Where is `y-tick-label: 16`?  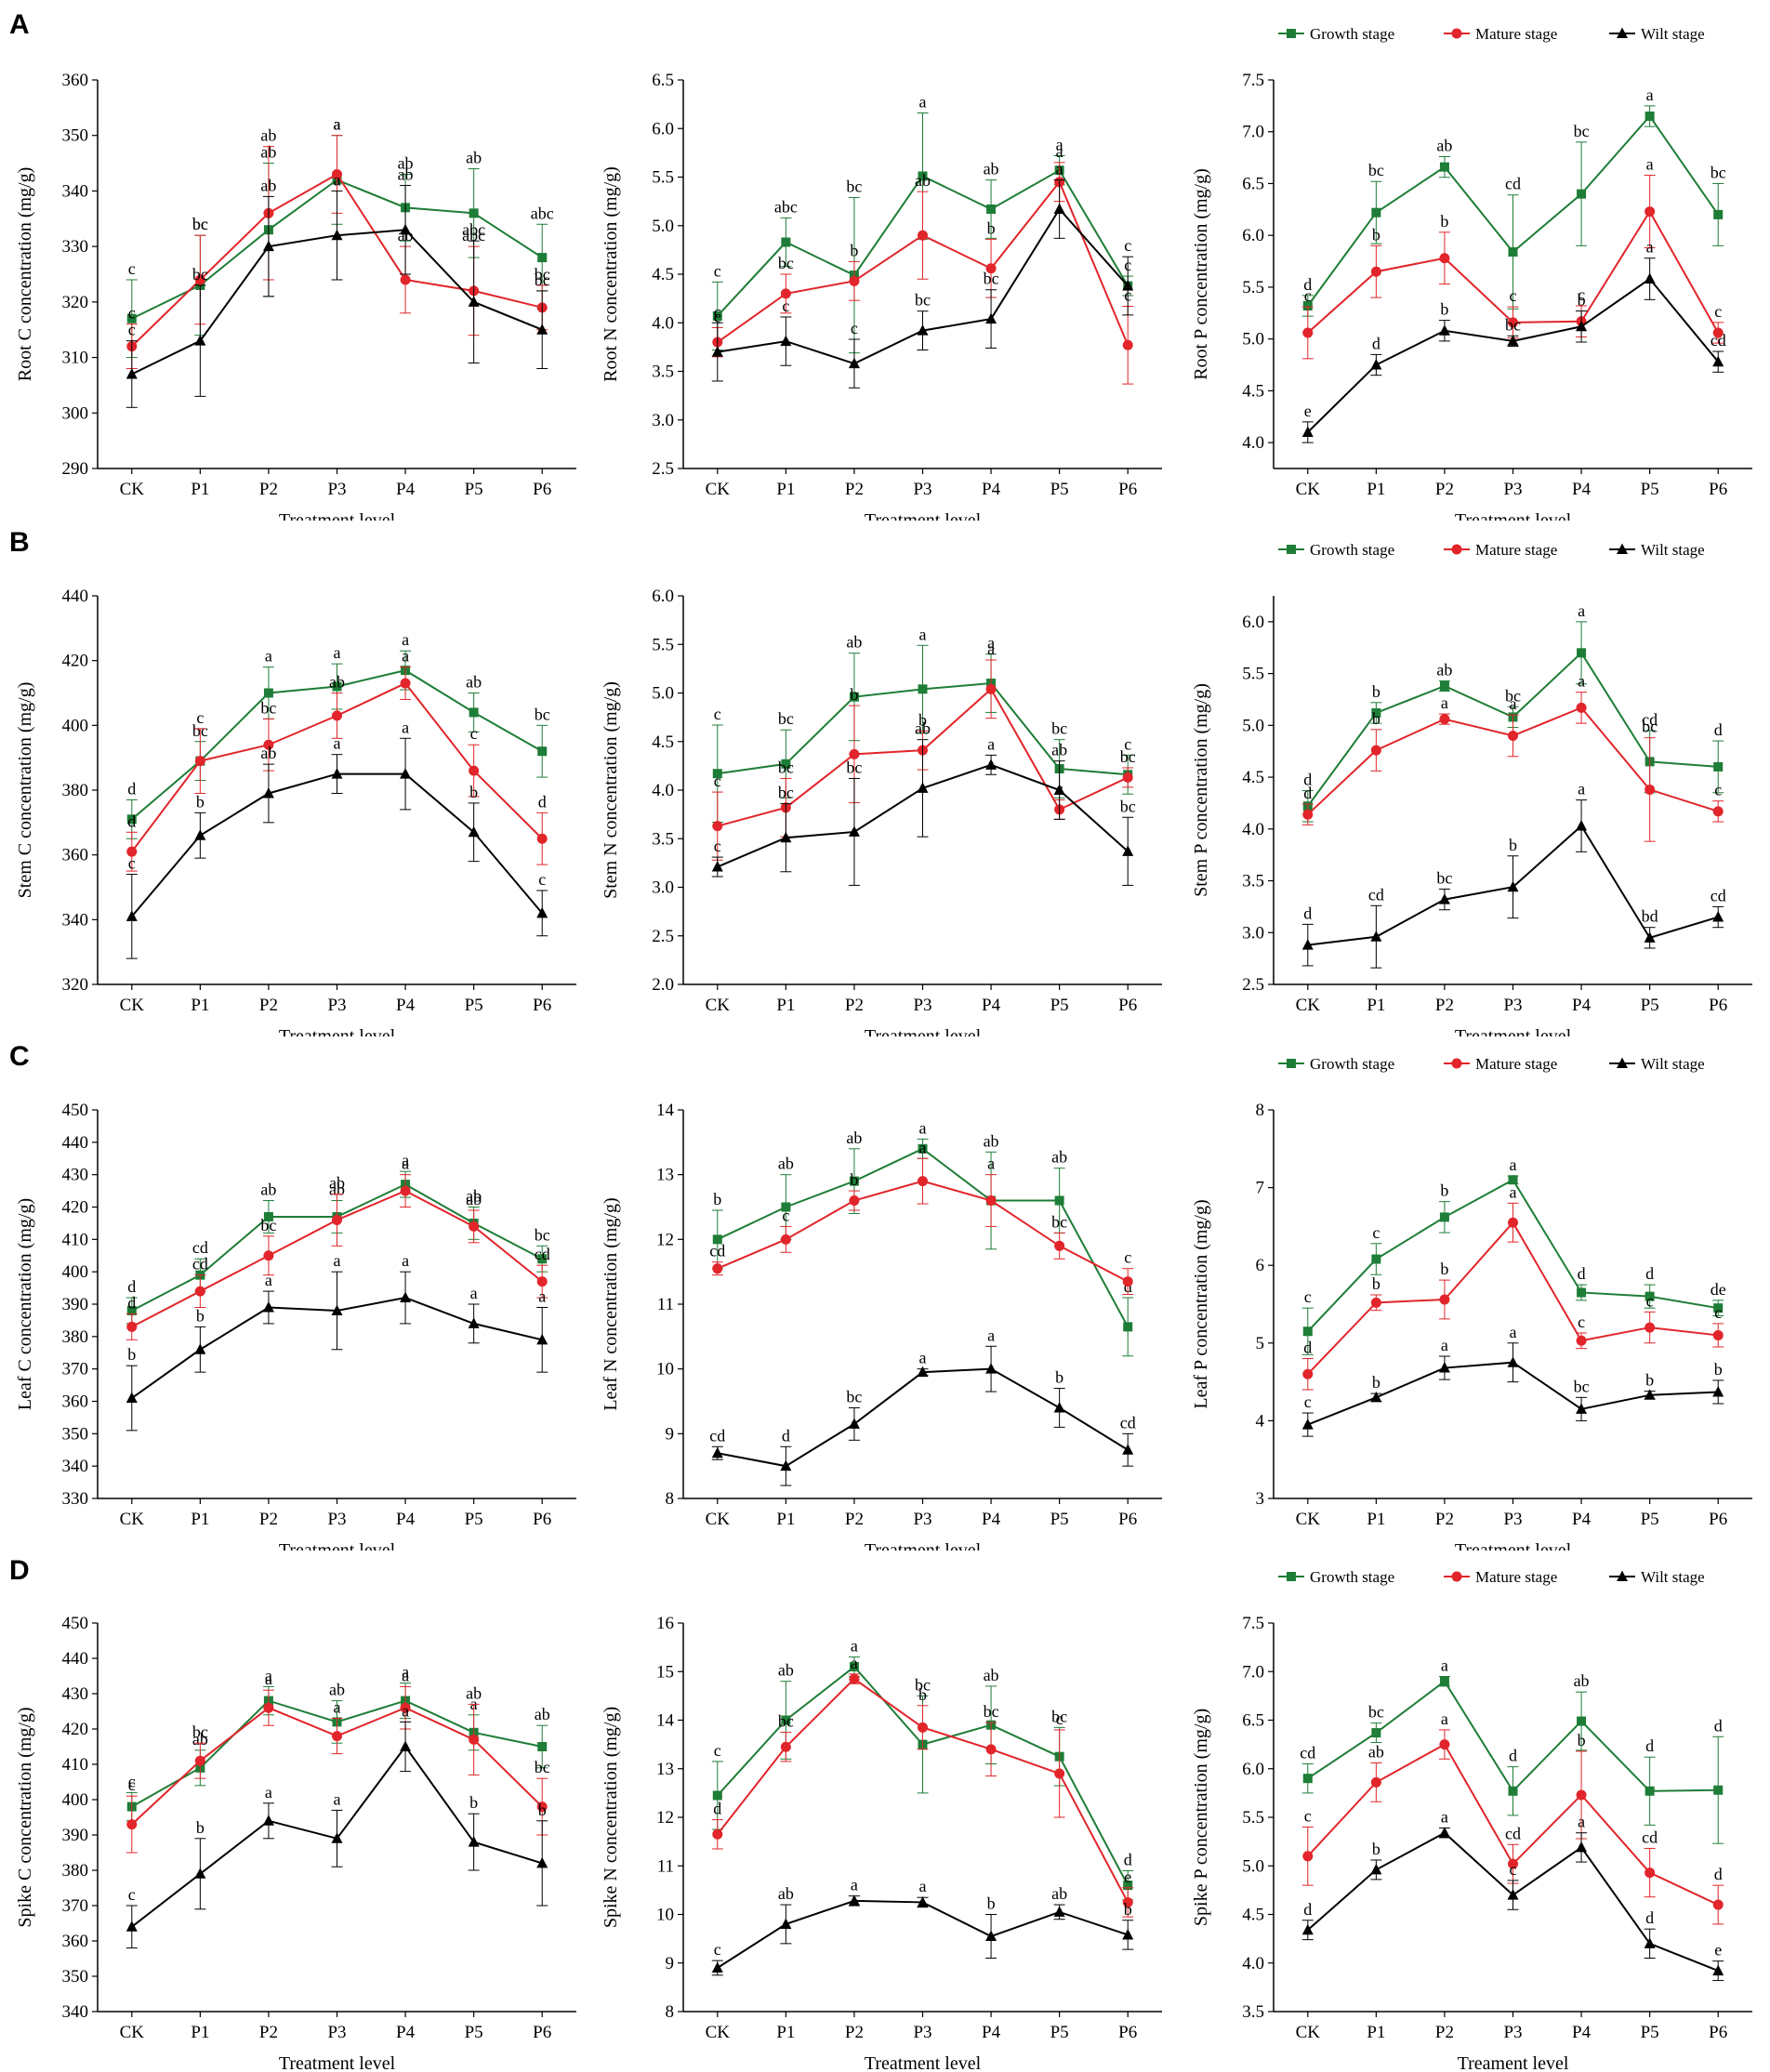
y-tick-label: 16 is located at coordinates (665, 1623).